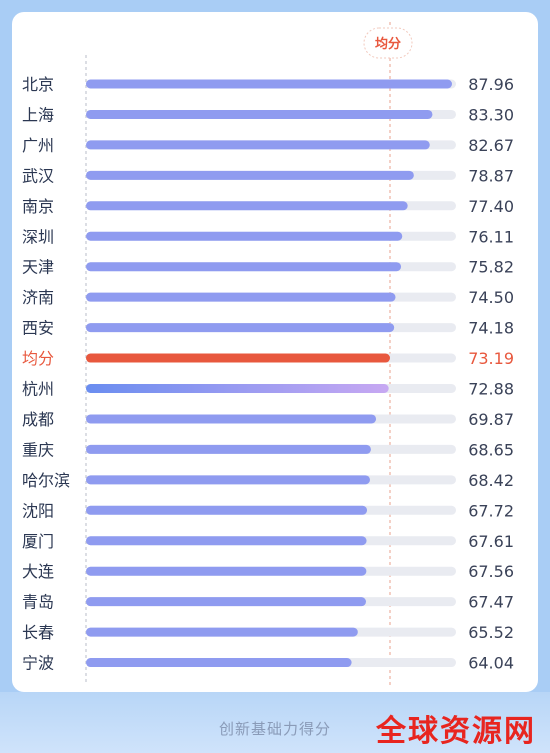 This screenshot has height=753, width=550. Describe the element at coordinates (38, 389) in the screenshot. I see `category-label: 杭州` at that location.